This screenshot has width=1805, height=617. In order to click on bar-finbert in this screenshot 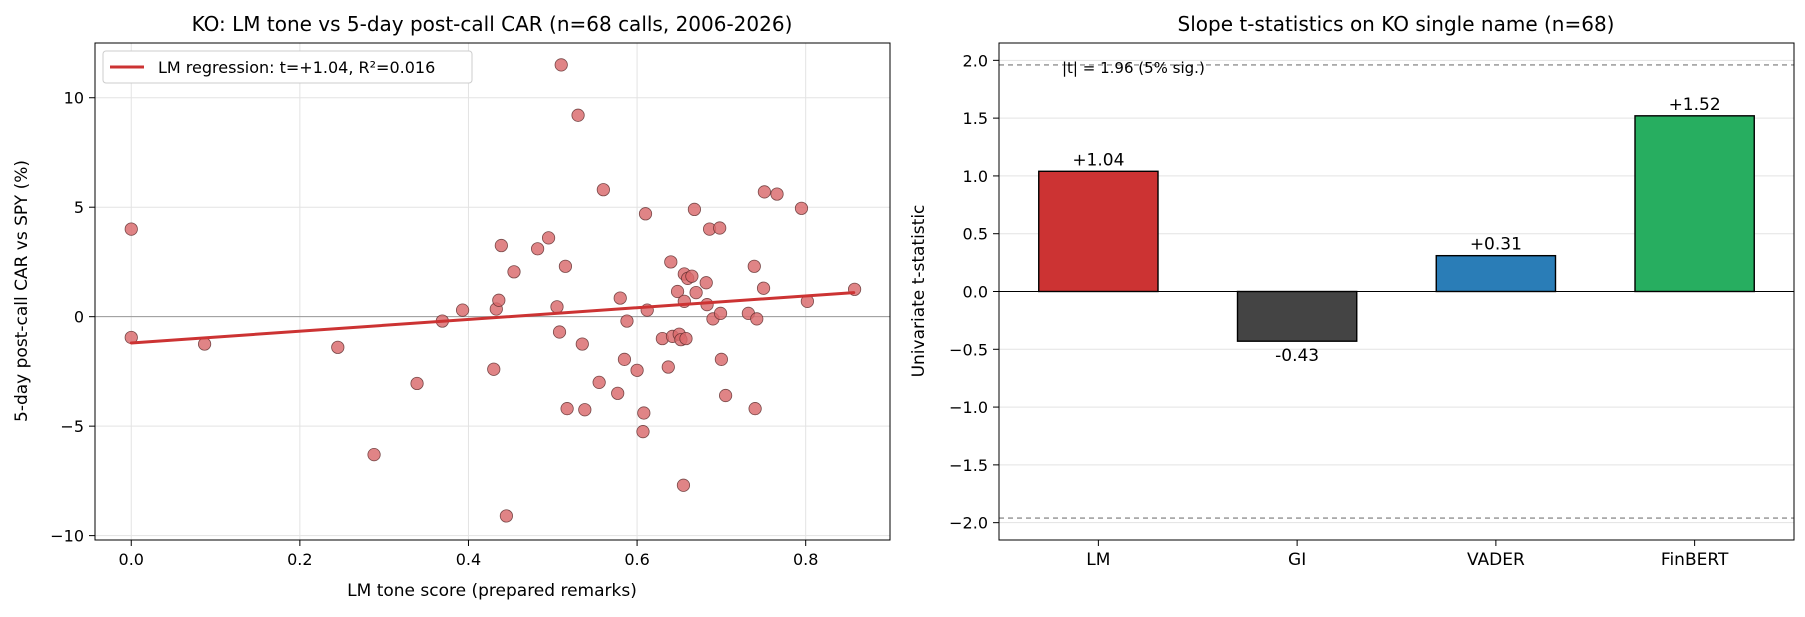, I will do `click(1694, 204)`.